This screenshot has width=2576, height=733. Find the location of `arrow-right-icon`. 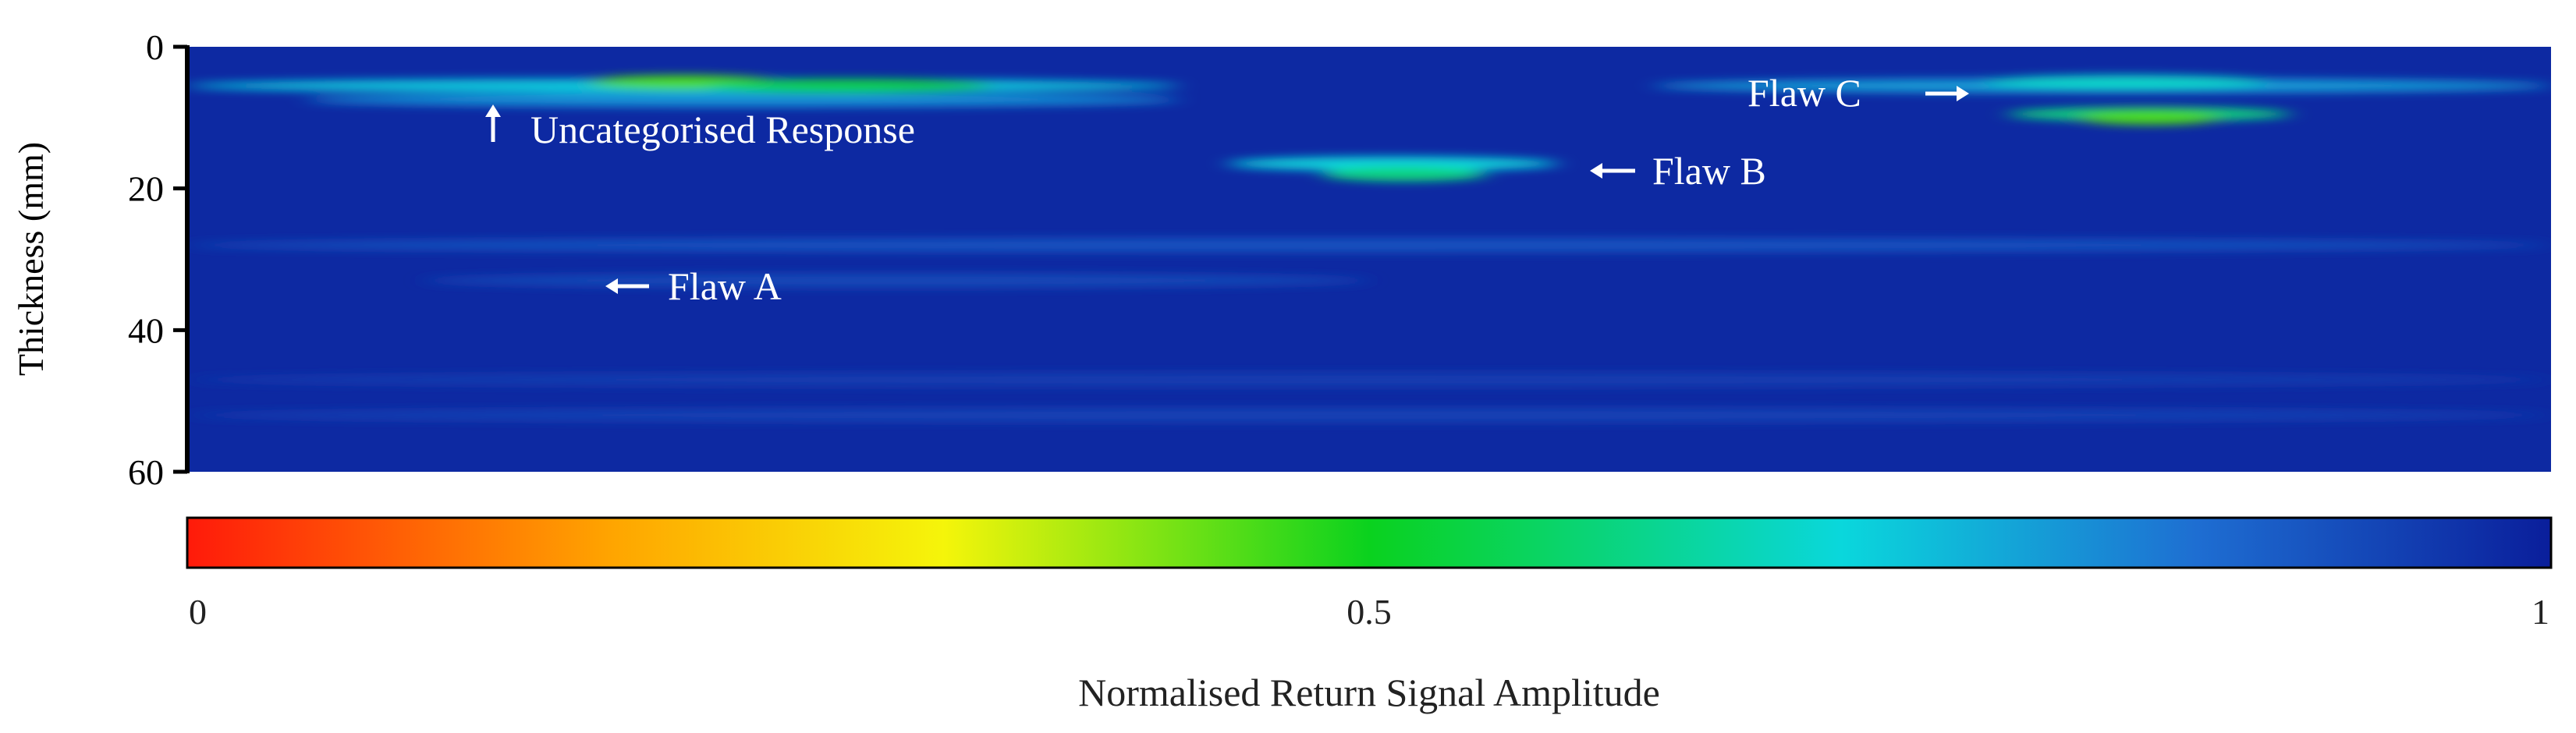

arrow-right-icon is located at coordinates (1947, 93).